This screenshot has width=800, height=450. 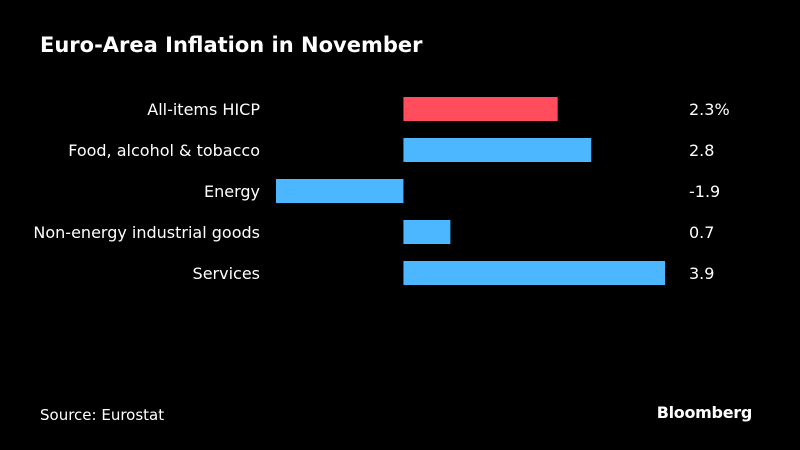 What do you see at coordinates (102, 415) in the screenshot?
I see `source-note: Source: Eurostat` at bounding box center [102, 415].